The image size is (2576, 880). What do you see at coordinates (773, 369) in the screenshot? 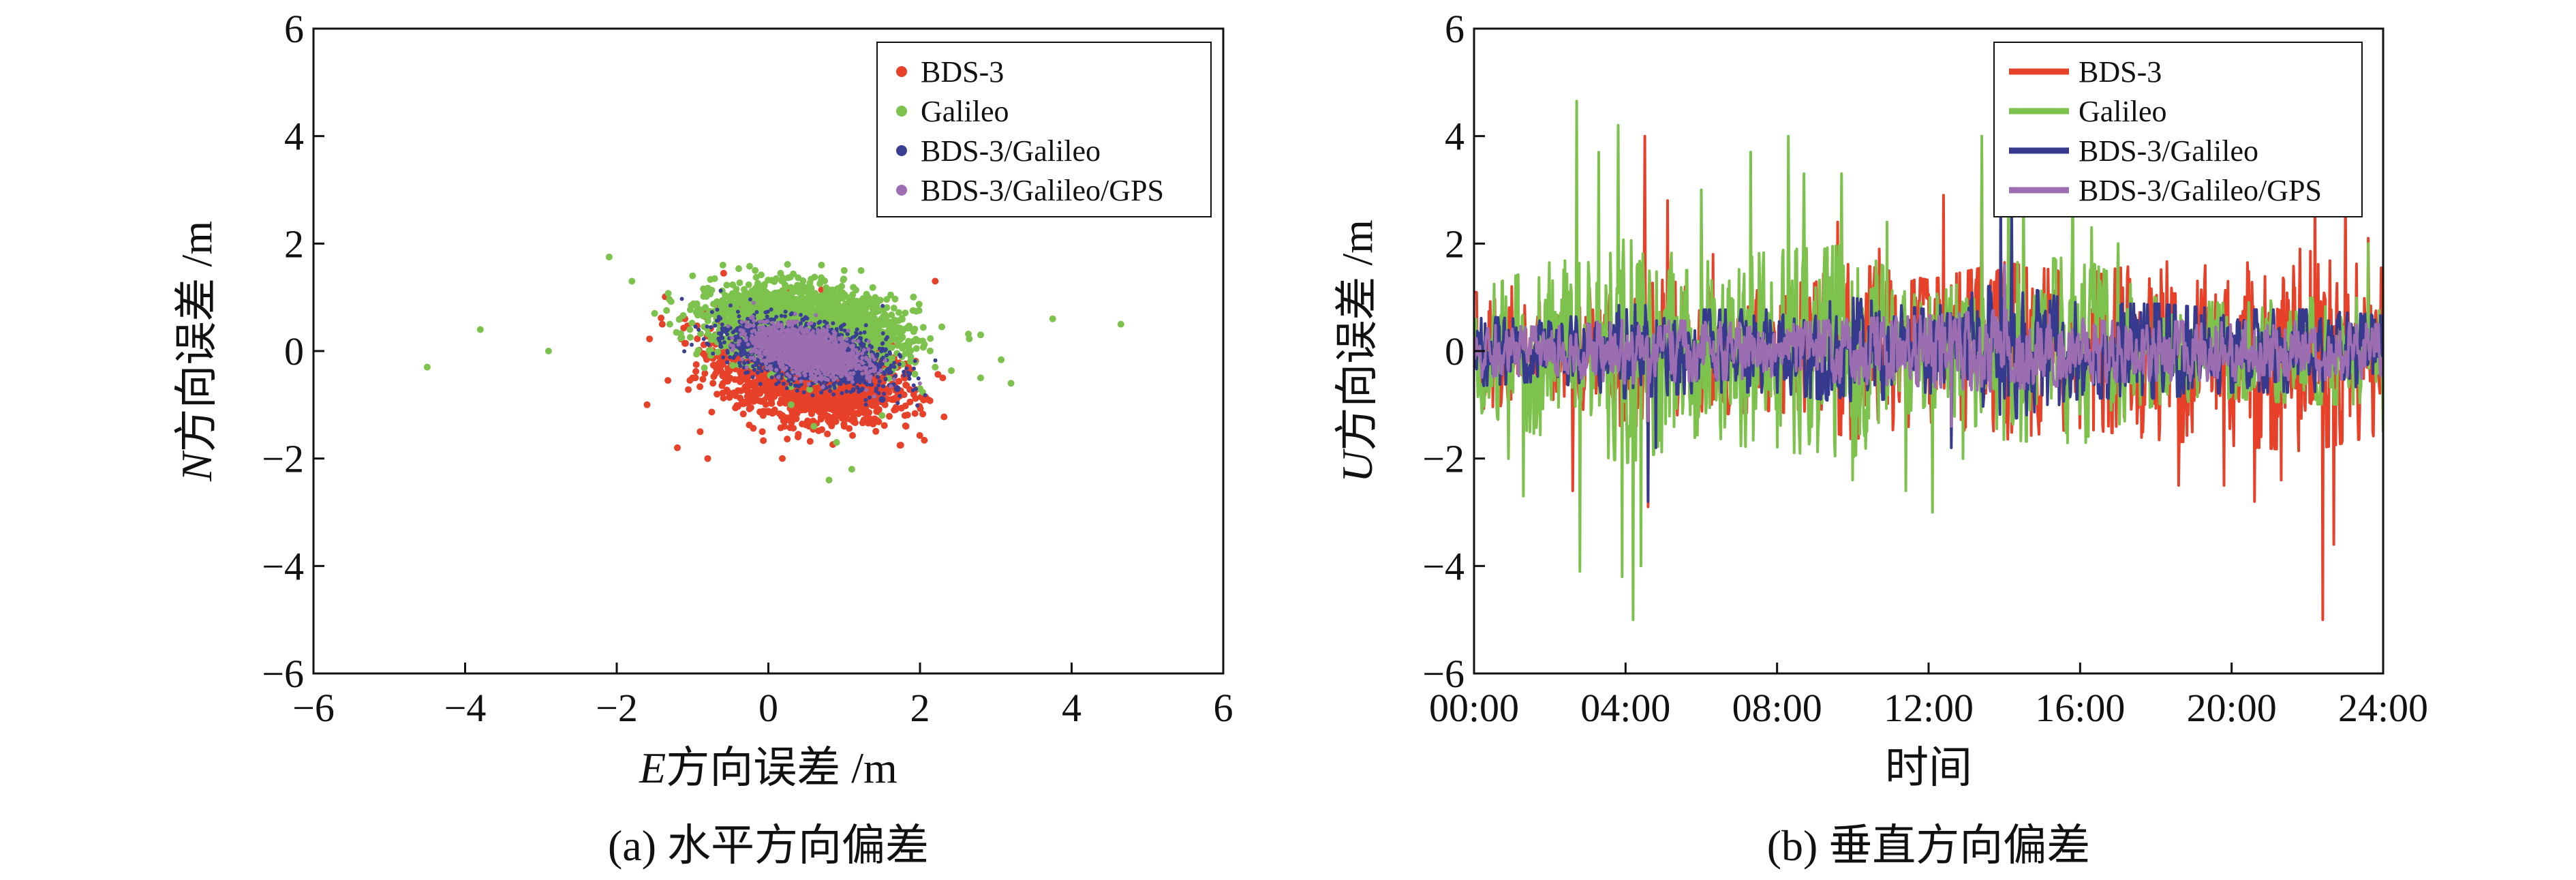
I see `plot-area` at bounding box center [773, 369].